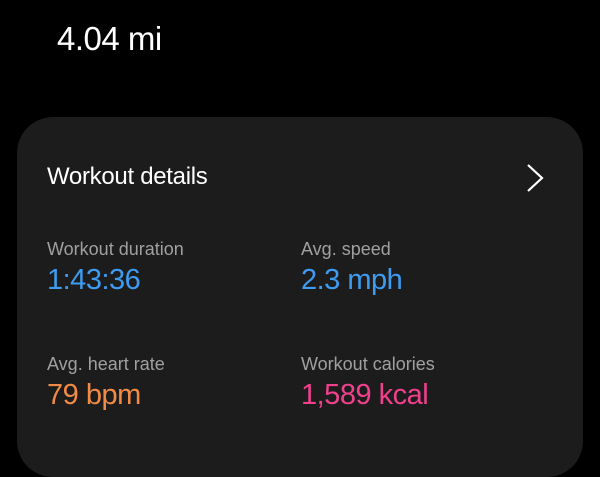 Image resolution: width=600 pixels, height=477 pixels. What do you see at coordinates (115, 249) in the screenshot?
I see `stat-label: Workout duration` at bounding box center [115, 249].